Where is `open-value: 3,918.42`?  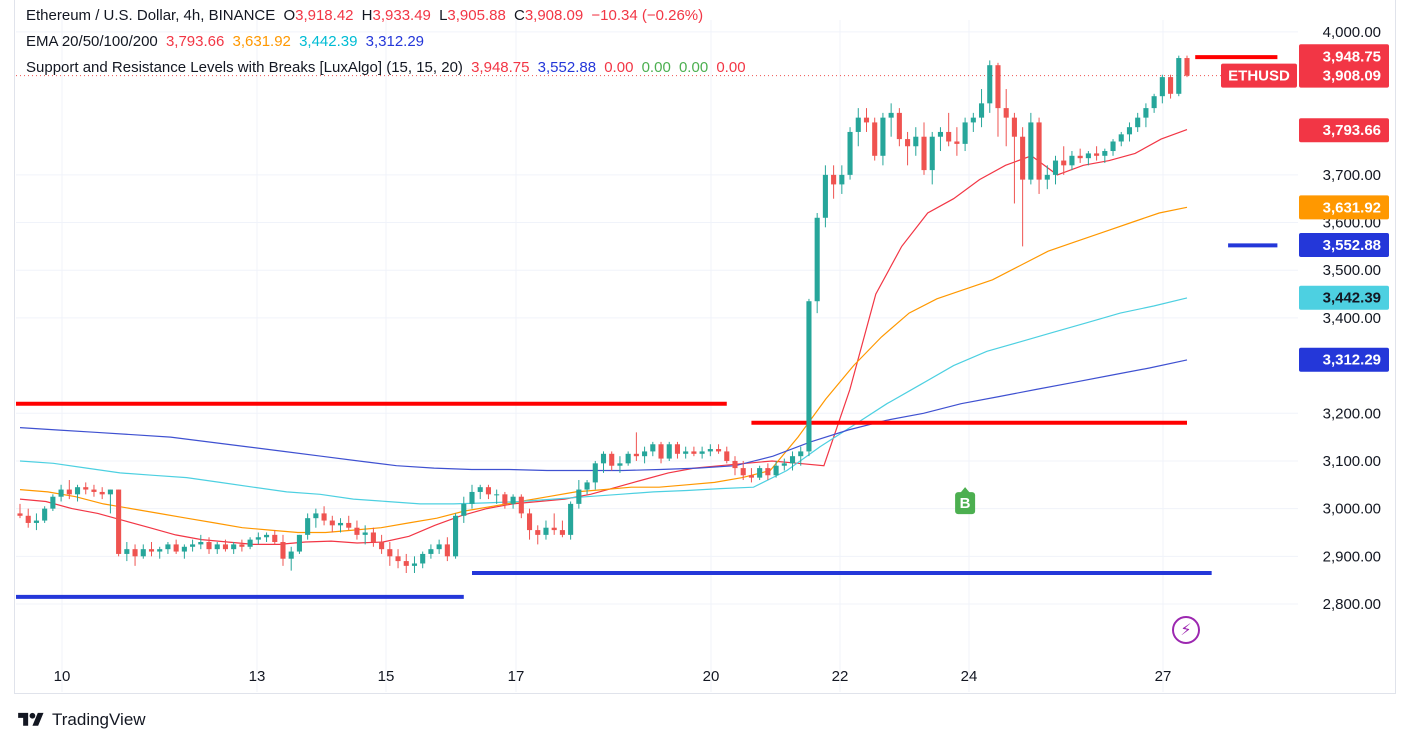 open-value: 3,918.42 is located at coordinates (324, 15).